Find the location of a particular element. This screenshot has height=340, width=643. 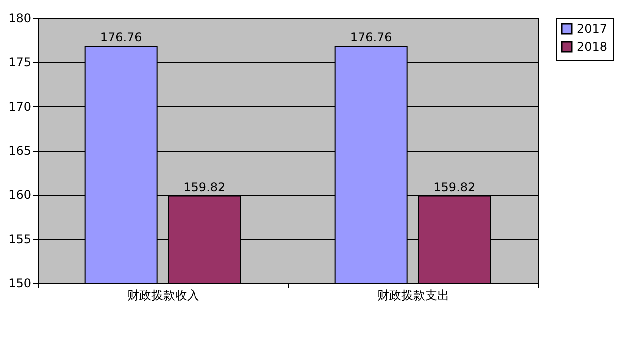

y-tick-label: 150 is located at coordinates (20, 283).